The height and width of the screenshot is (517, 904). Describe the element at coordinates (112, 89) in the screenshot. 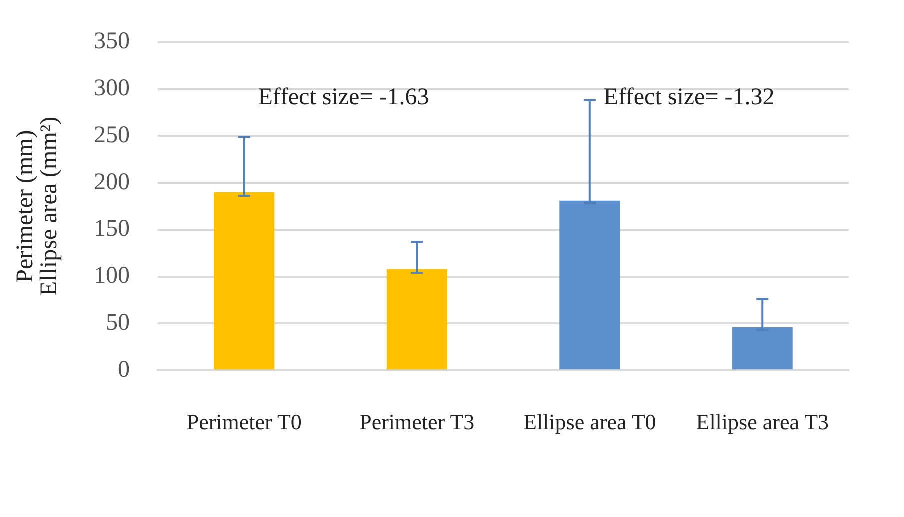

I see `y-tick-label: 300` at that location.